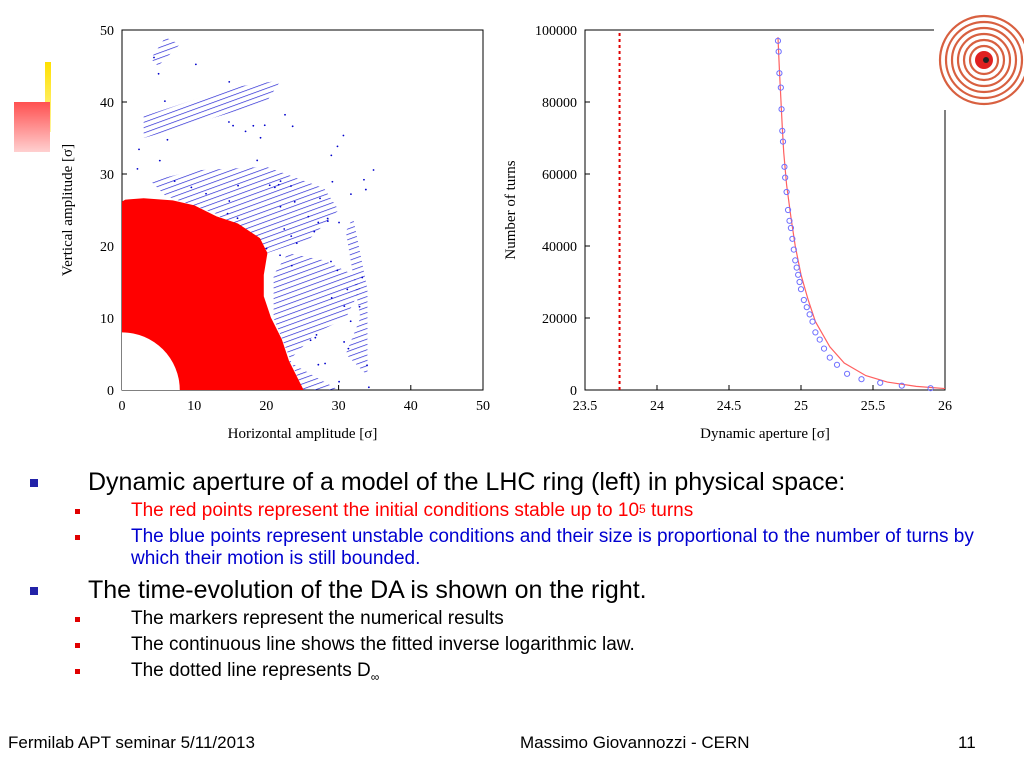  Describe the element at coordinates (107, 31) in the screenshot. I see `y-tick-label: 50` at that location.